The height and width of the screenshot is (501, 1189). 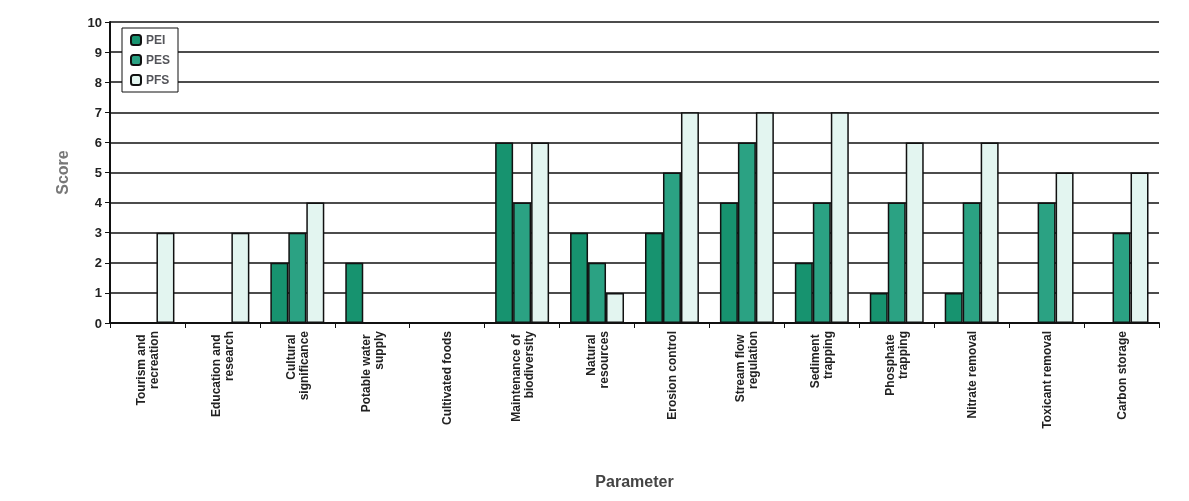 What do you see at coordinates (98, 293) in the screenshot?
I see `y-tick-label: 1` at bounding box center [98, 293].